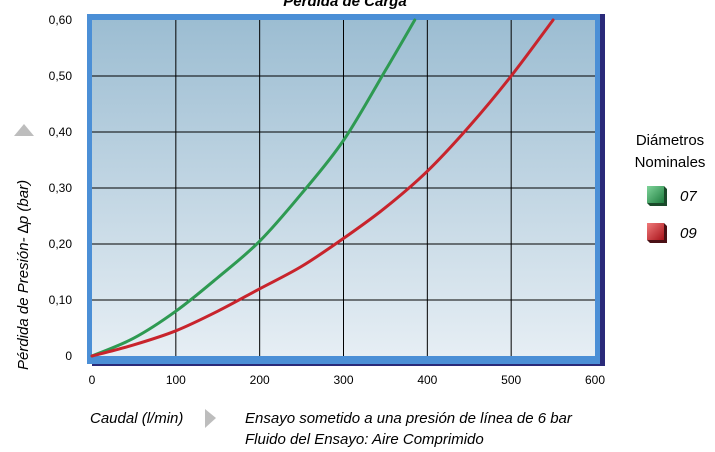  Describe the element at coordinates (61, 244) in the screenshot. I see `y-tick-label: 0,20` at that location.